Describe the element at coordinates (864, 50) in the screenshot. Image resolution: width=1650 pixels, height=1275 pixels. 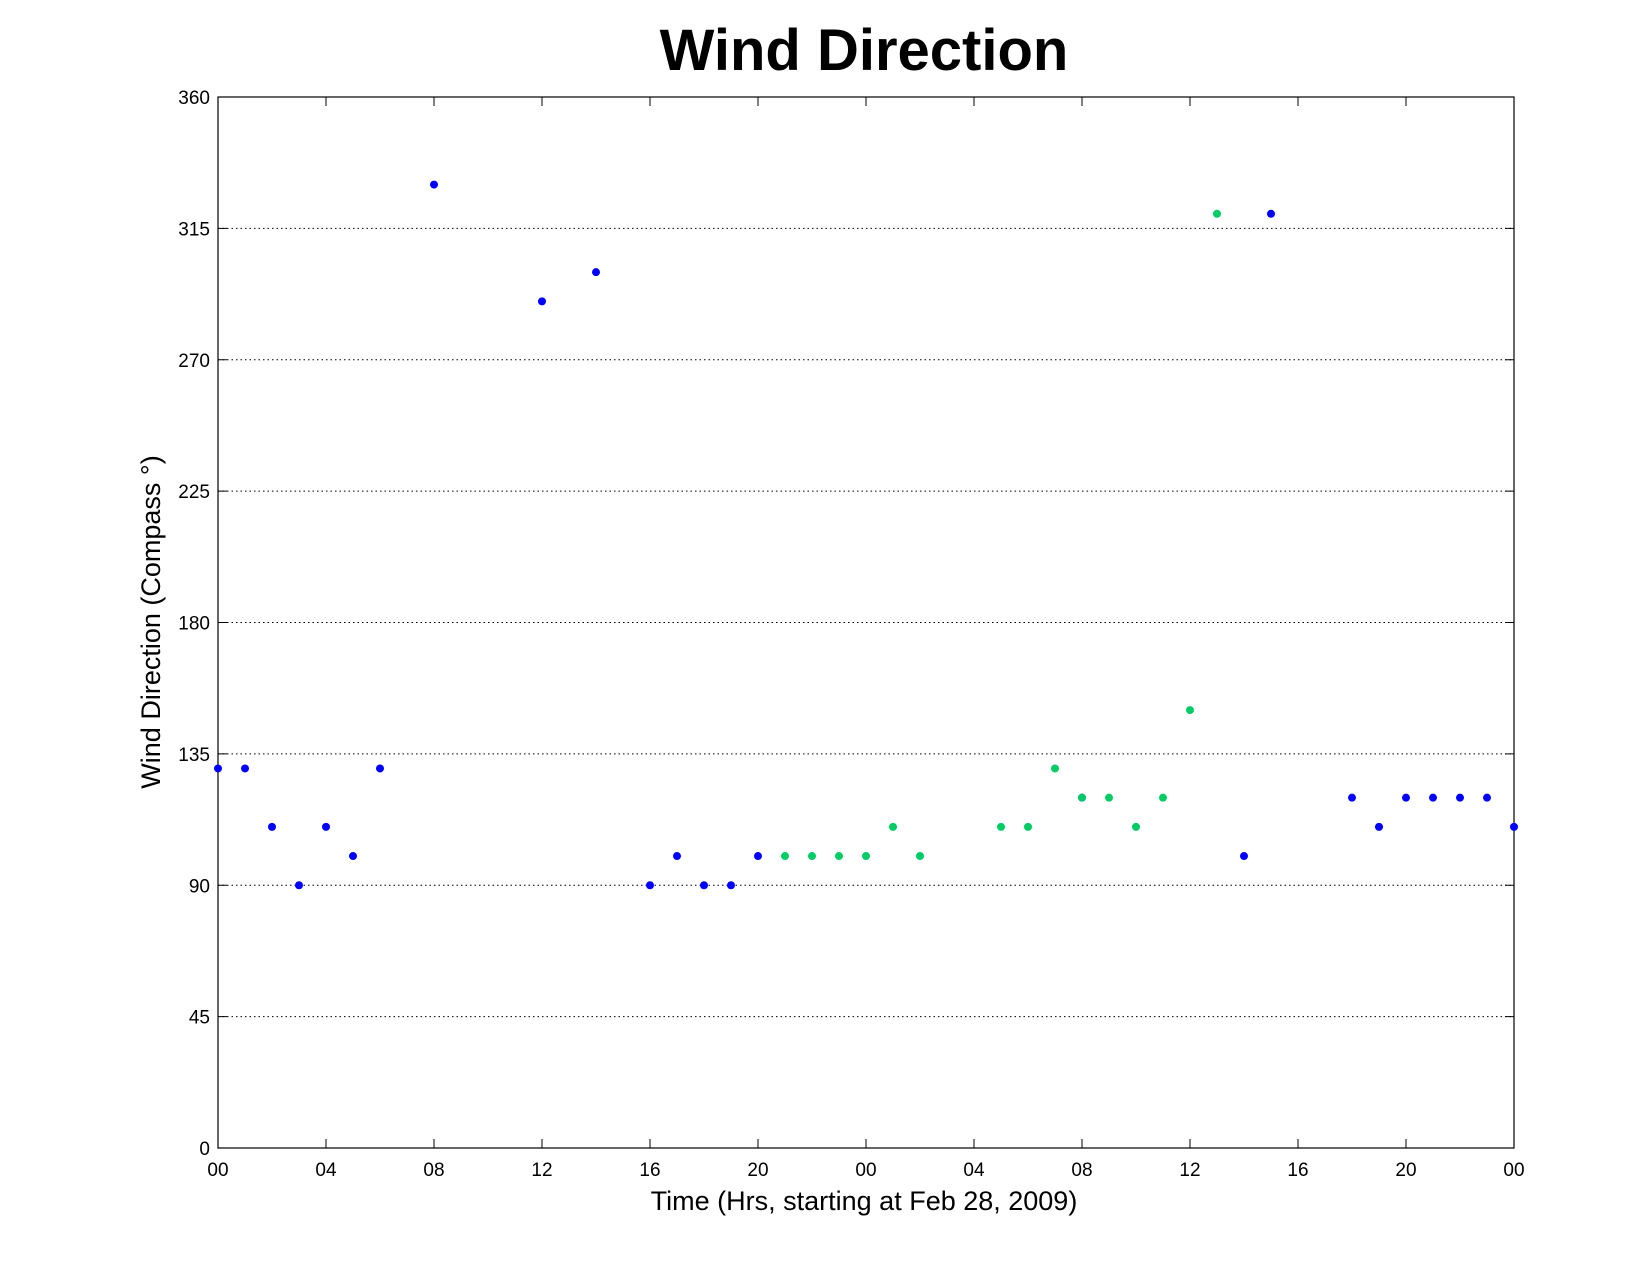
I see `chart-title: Wind Direction` at that location.